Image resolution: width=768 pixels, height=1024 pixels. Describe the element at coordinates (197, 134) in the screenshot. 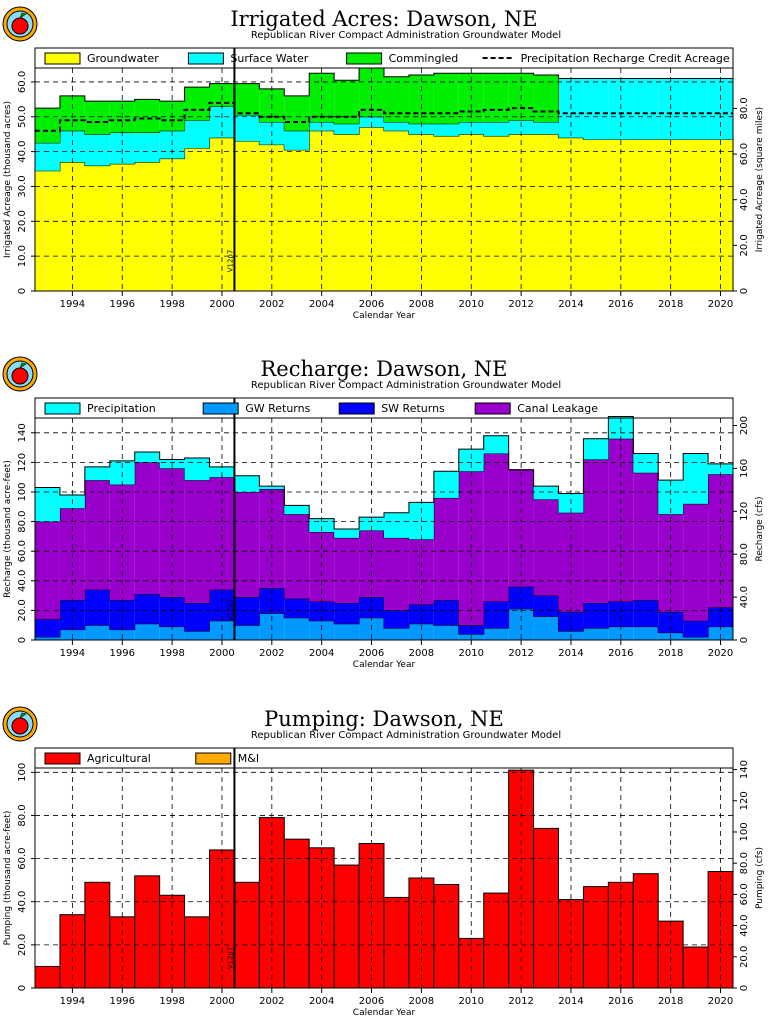

I see `bar-1999` at that location.